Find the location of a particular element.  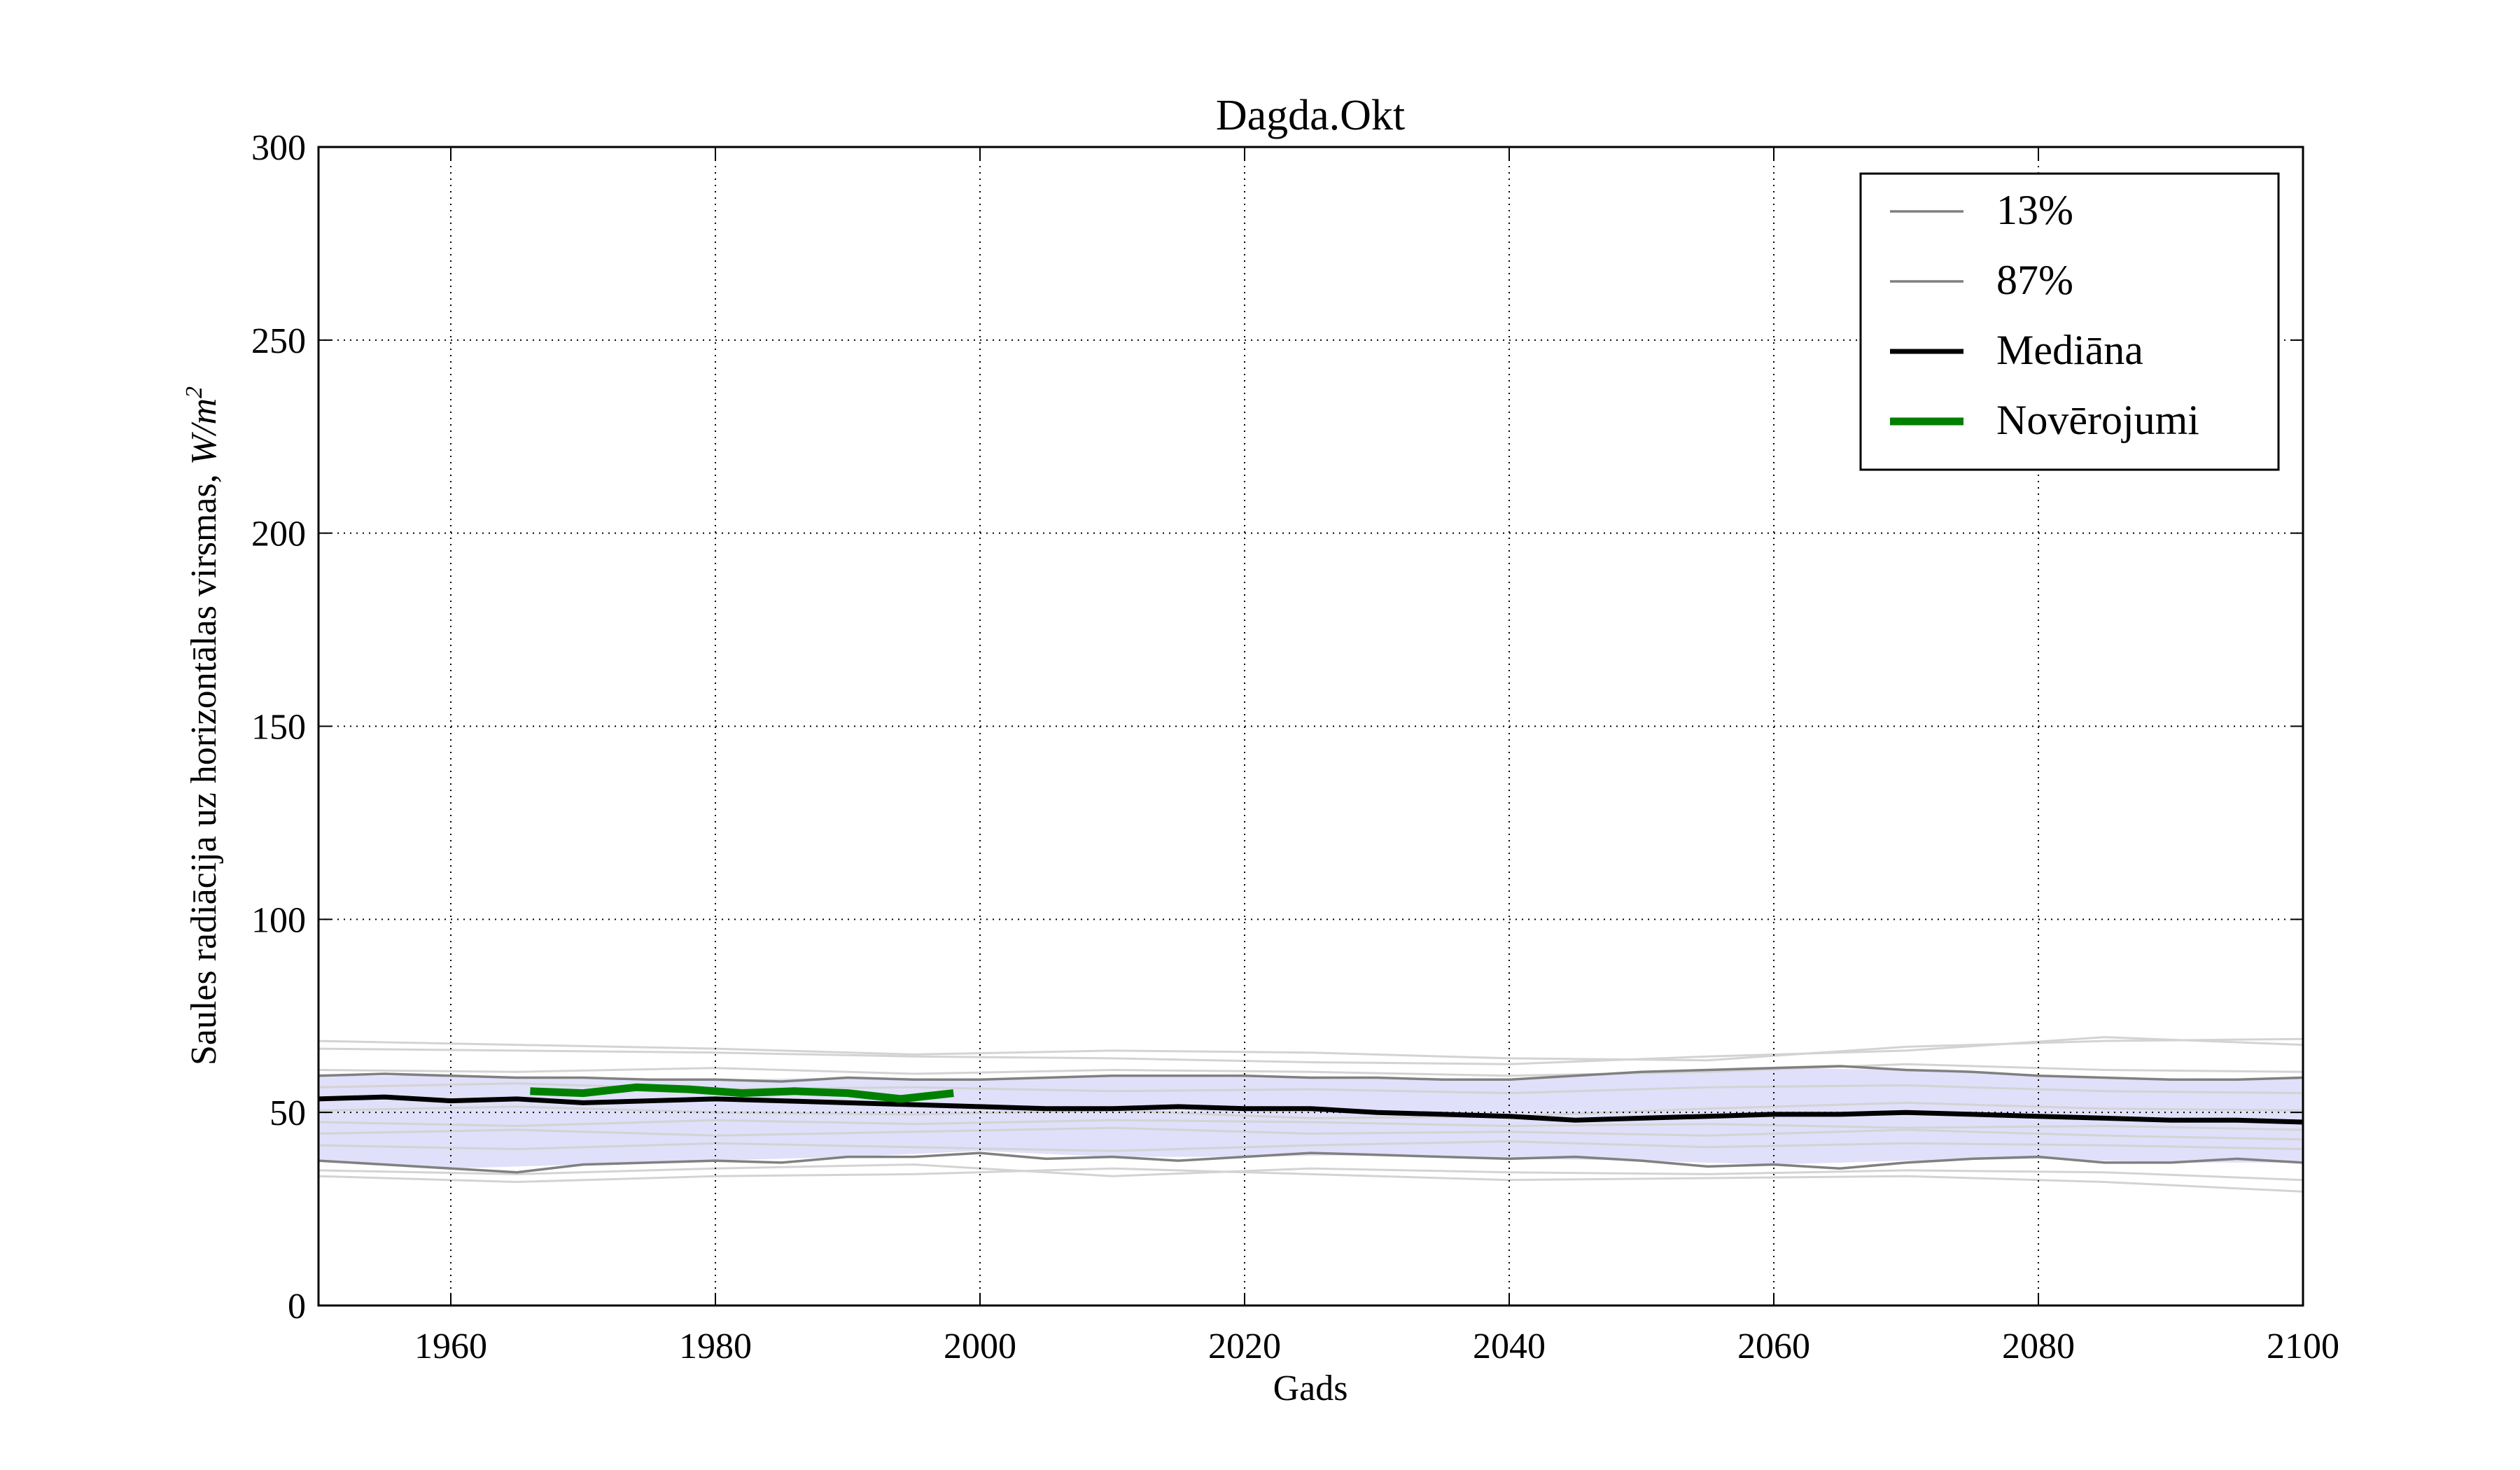

y-axis-unit: W/m is located at coordinates (204, 431).